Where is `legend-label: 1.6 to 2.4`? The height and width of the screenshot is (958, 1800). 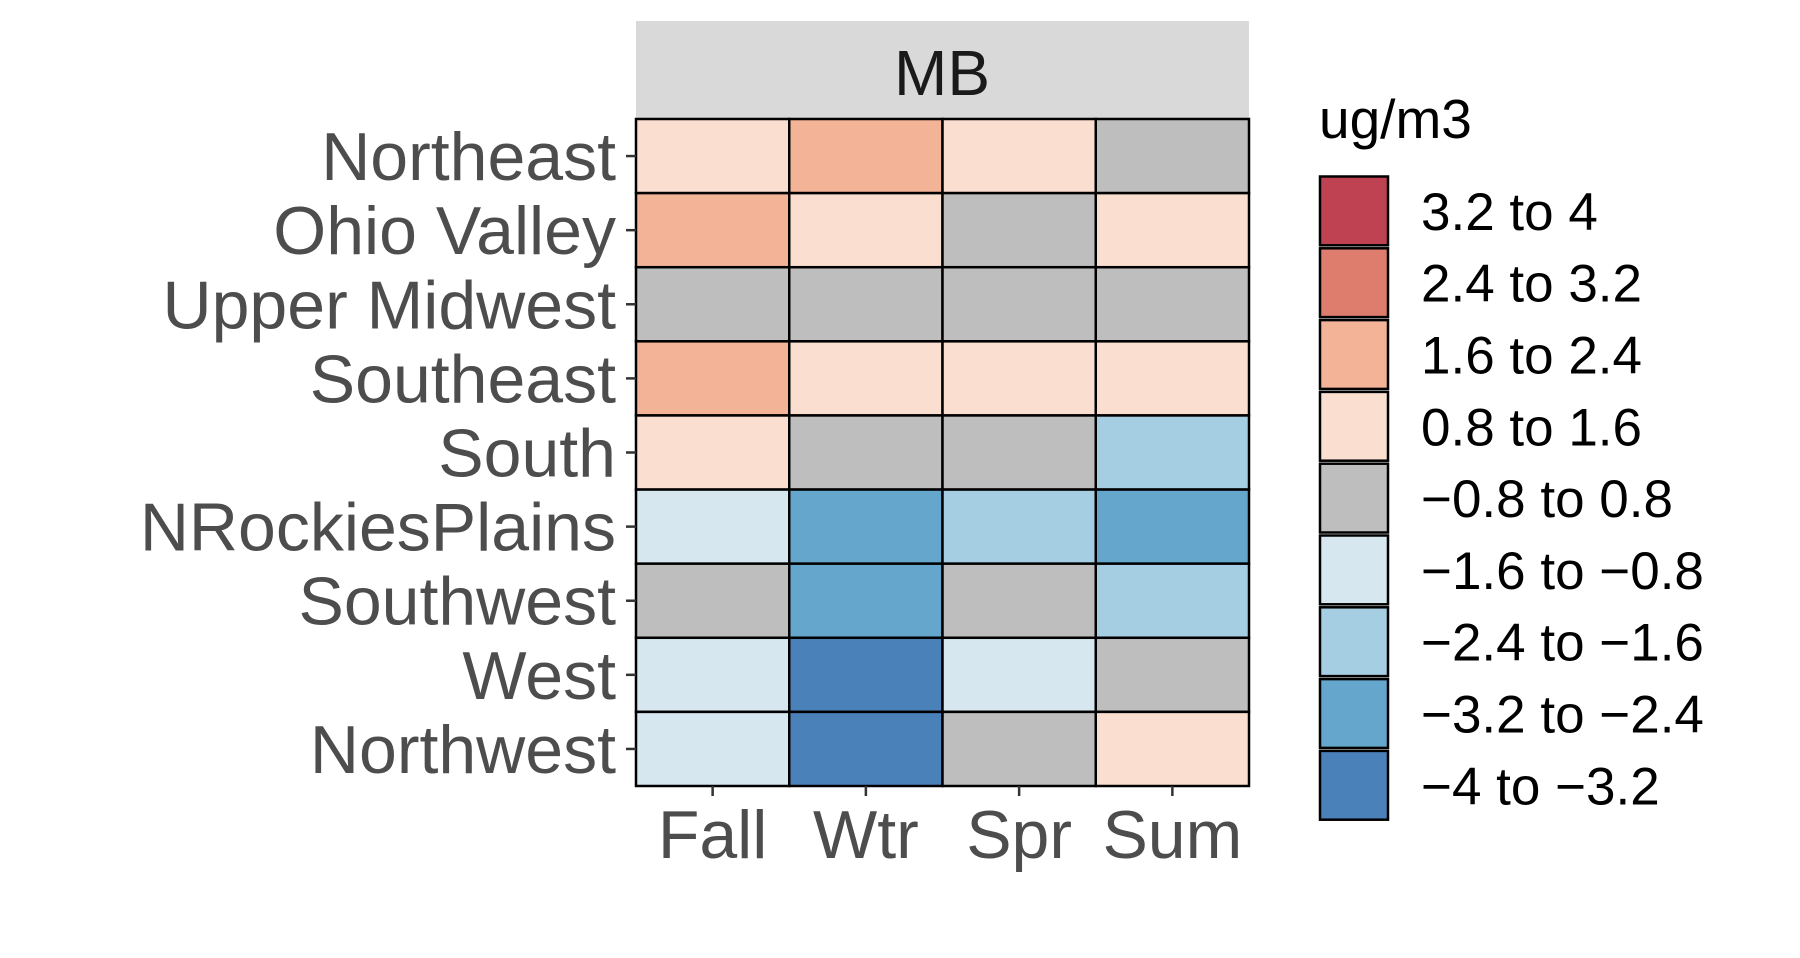
legend-label: 1.6 to 2.4 is located at coordinates (1531, 356).